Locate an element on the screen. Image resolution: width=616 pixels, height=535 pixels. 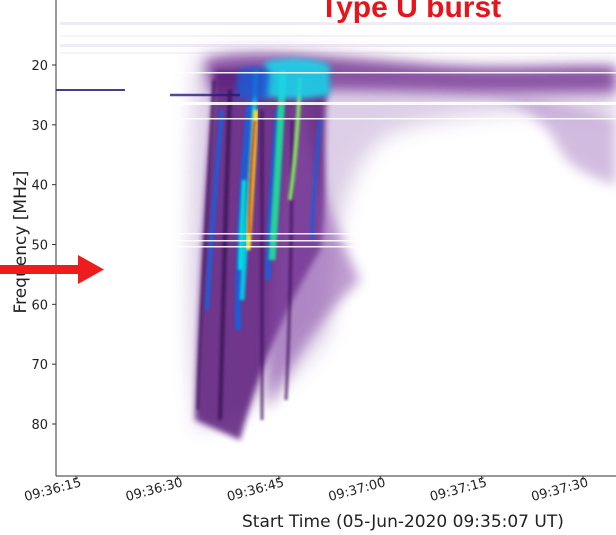
y-tick-label: 40 is located at coordinates (39, 186).